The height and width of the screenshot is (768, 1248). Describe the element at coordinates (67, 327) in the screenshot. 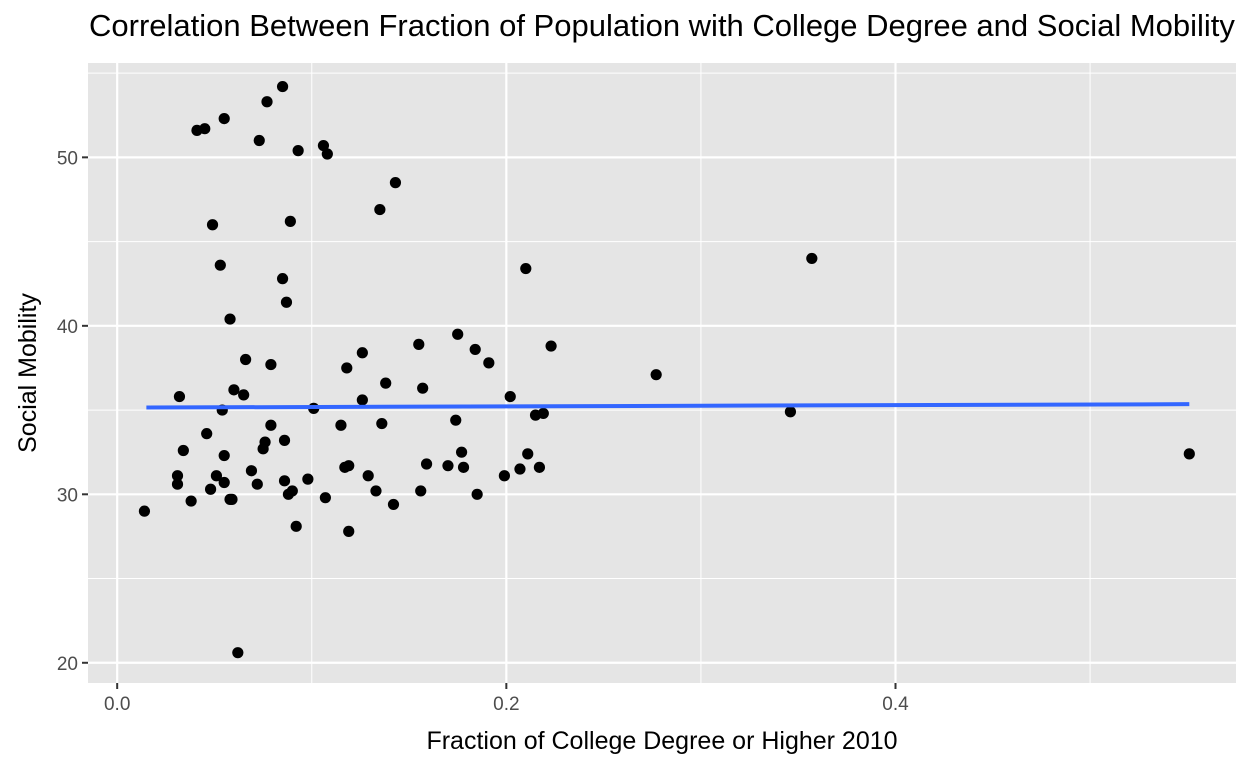

I see `y-tick-label: 40` at that location.